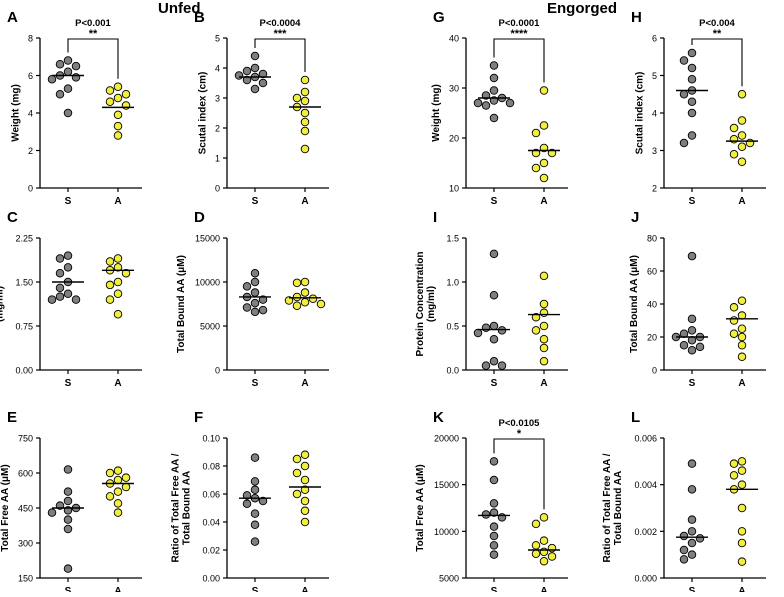  Describe the element at coordinates (16, 113) in the screenshot. I see `y-axis-label: Weight (mg)` at that location.